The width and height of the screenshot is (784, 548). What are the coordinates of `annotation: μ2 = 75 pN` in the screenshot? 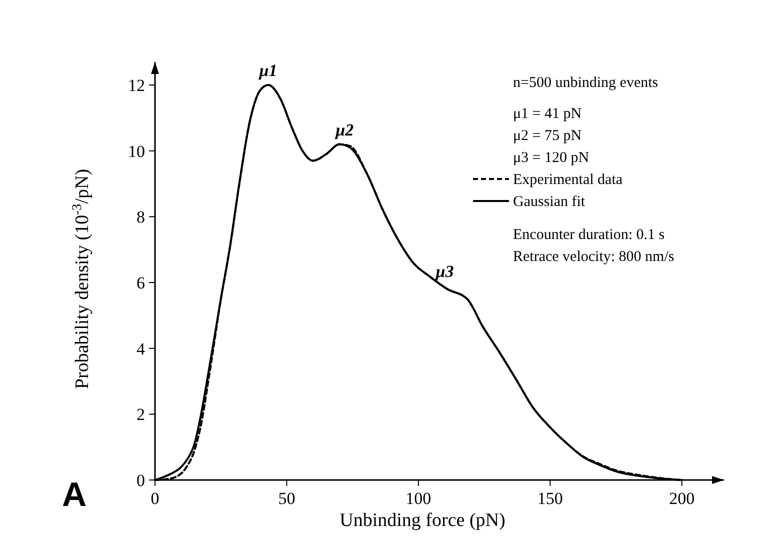 It's located at (547, 136).